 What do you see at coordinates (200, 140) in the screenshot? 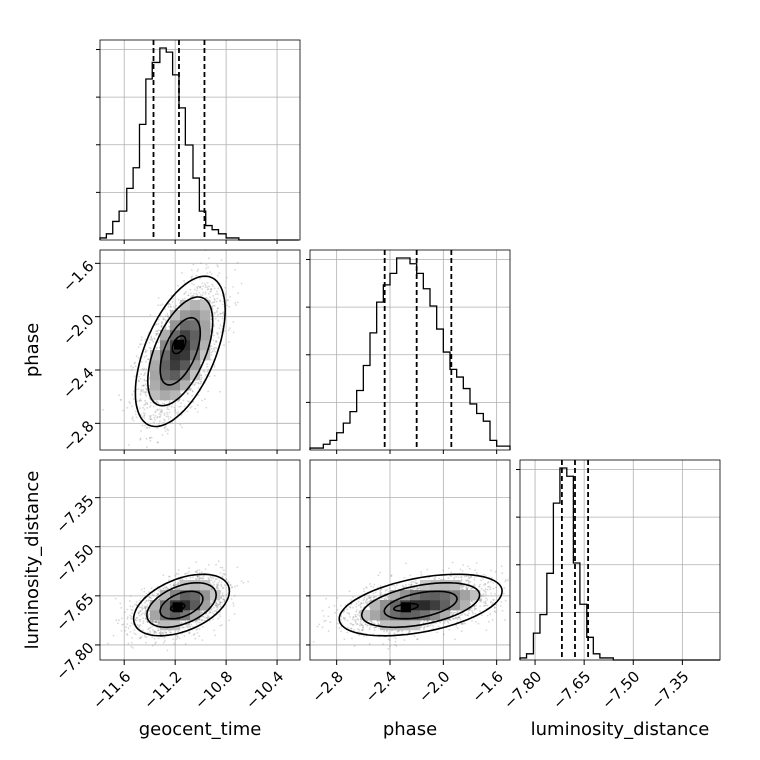
I see `panel-frame` at bounding box center [200, 140].